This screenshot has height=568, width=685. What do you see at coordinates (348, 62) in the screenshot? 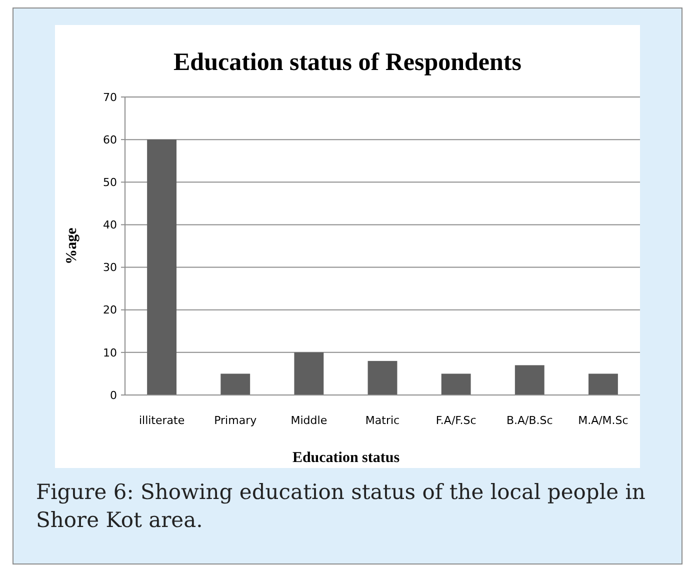
I see `chart-title: Education status of Respondents` at bounding box center [348, 62].